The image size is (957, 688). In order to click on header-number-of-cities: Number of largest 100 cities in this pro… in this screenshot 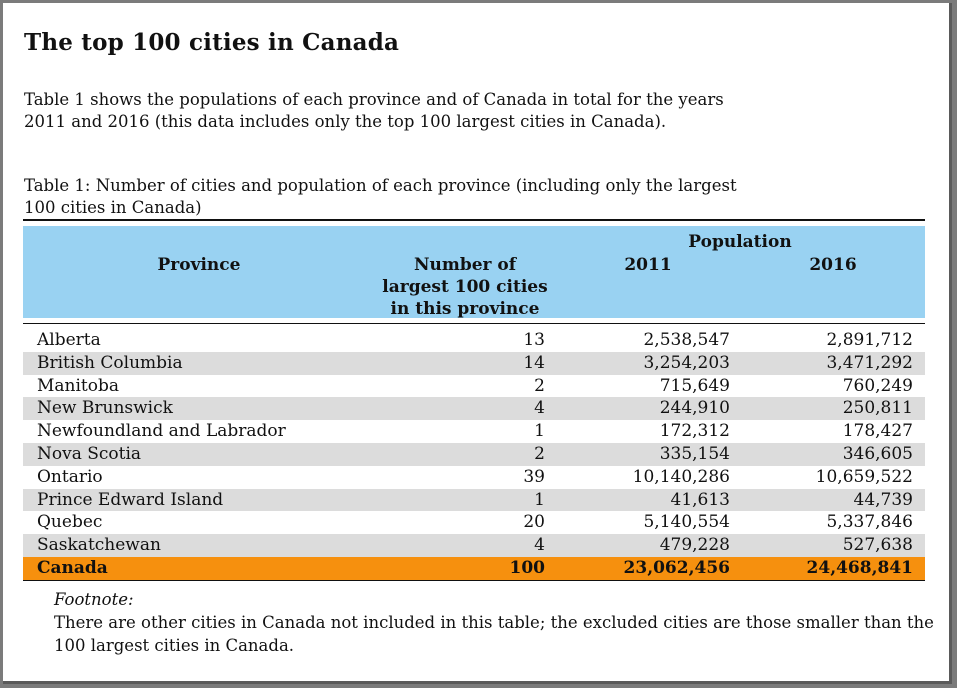, I will do `click(465, 287)`.